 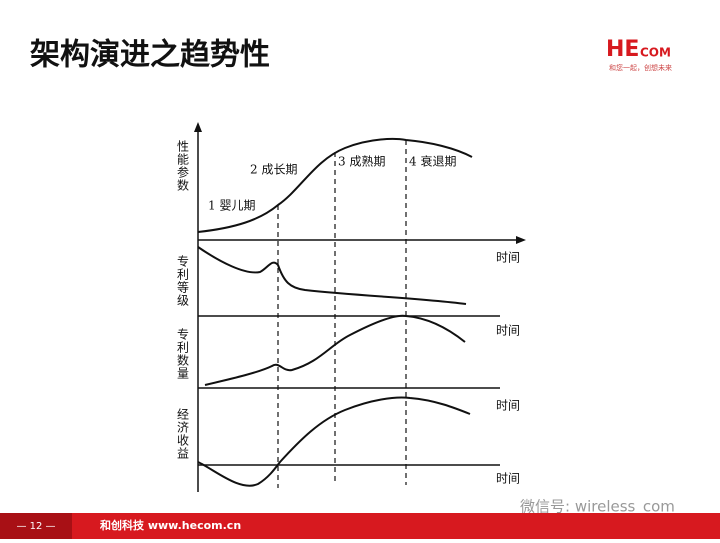 What do you see at coordinates (335, 185) in the screenshot?
I see `performance-curve` at bounding box center [335, 185].